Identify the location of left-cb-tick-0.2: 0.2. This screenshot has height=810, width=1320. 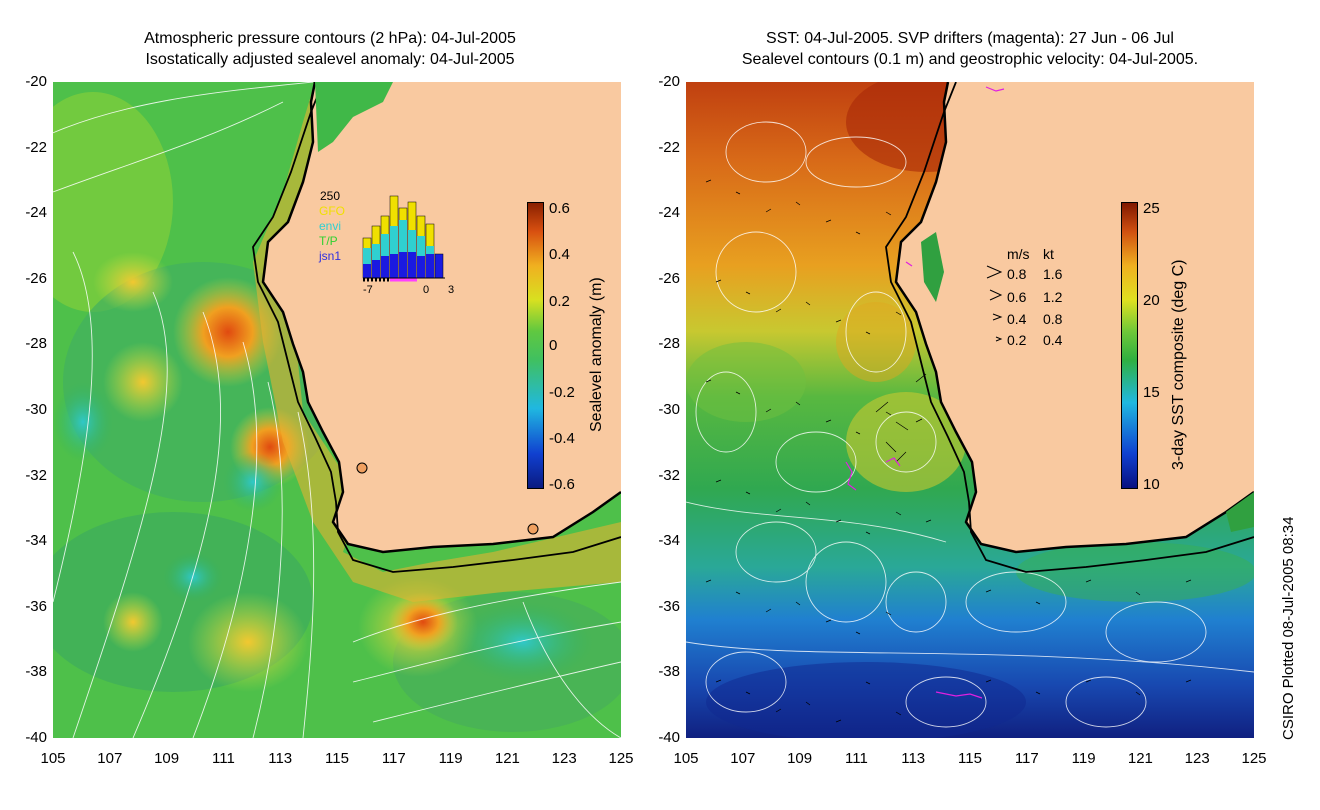
(559, 301).